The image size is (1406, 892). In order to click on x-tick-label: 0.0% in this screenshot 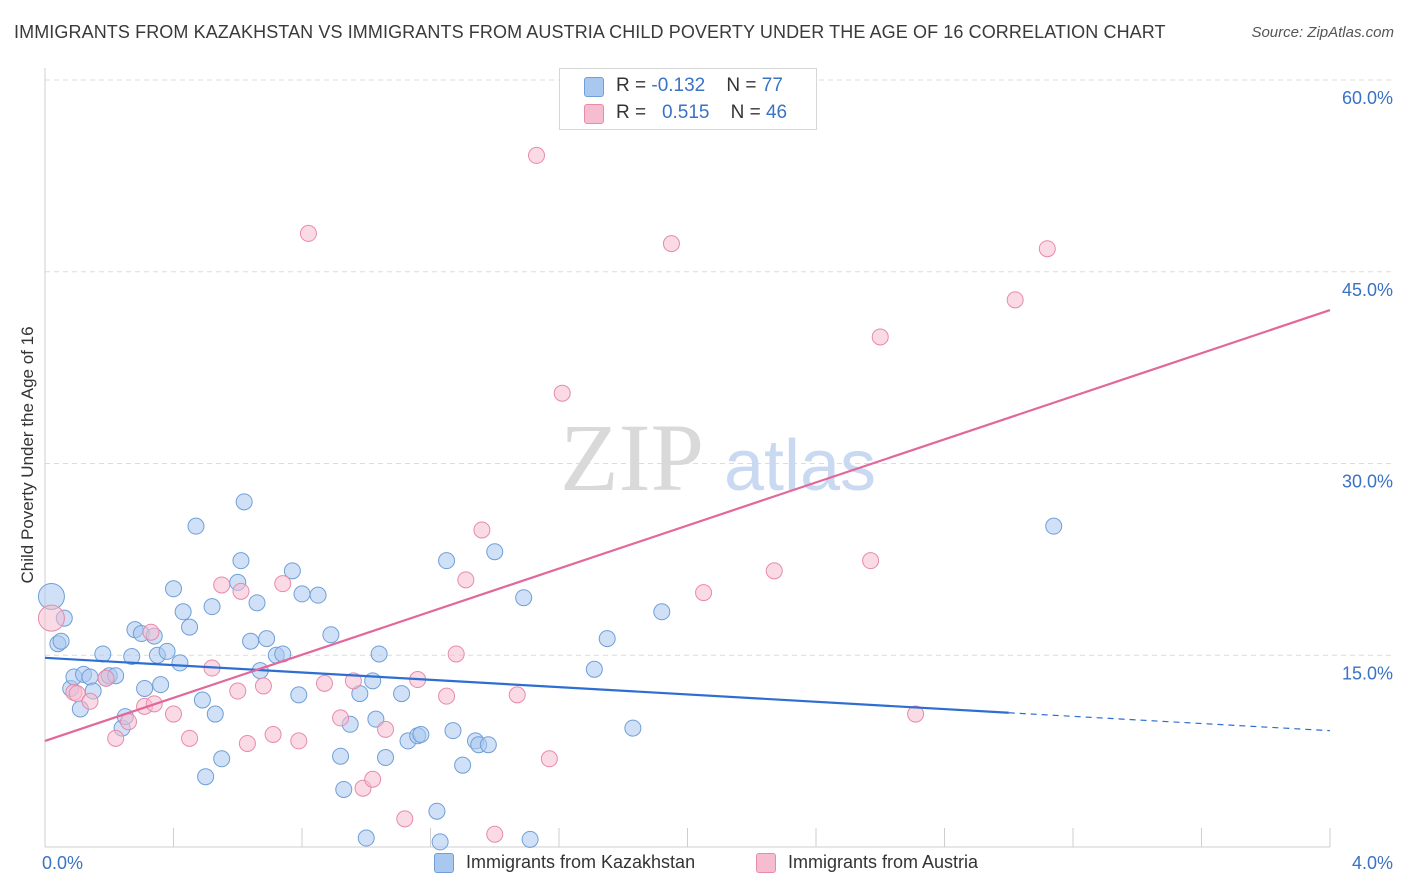, I will do `click(62, 863)`.